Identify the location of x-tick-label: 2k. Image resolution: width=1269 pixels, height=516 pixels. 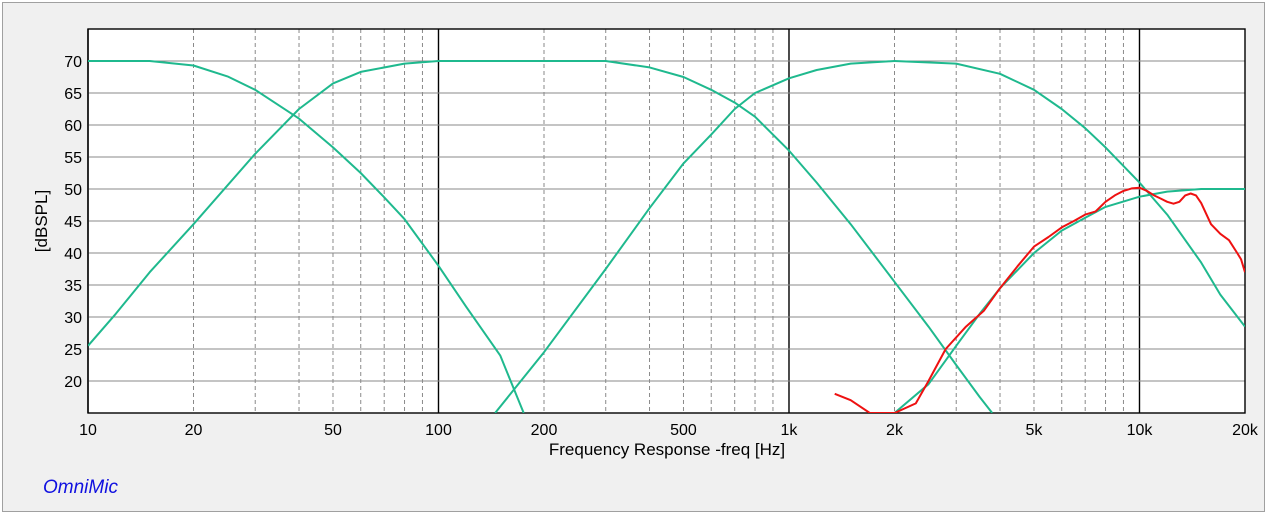
(895, 430).